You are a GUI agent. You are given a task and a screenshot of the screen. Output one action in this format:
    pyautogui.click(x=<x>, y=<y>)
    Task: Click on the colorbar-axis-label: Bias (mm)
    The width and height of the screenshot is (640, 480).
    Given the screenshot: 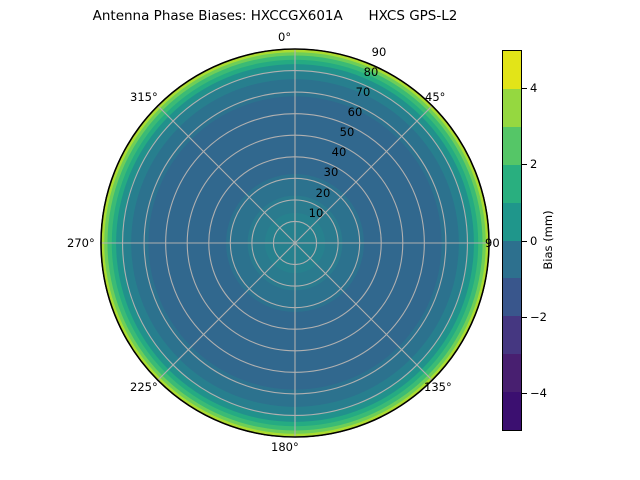 What is the action you would take?
    pyautogui.click(x=548, y=240)
    